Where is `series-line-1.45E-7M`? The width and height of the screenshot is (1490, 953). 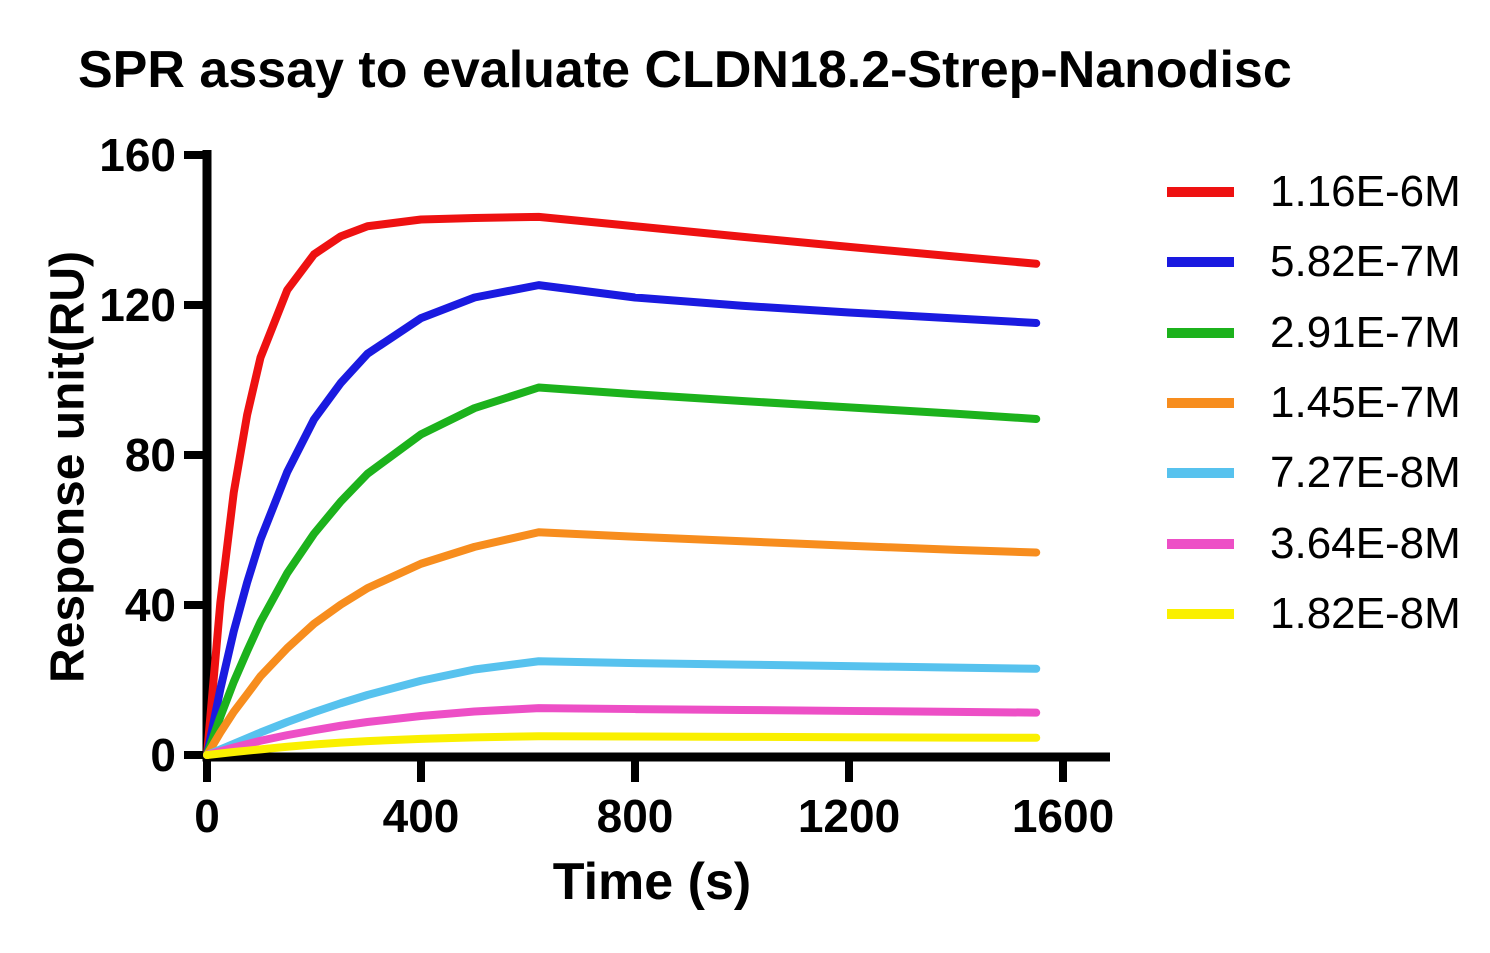 series-line-1.45E-7M is located at coordinates (622, 643).